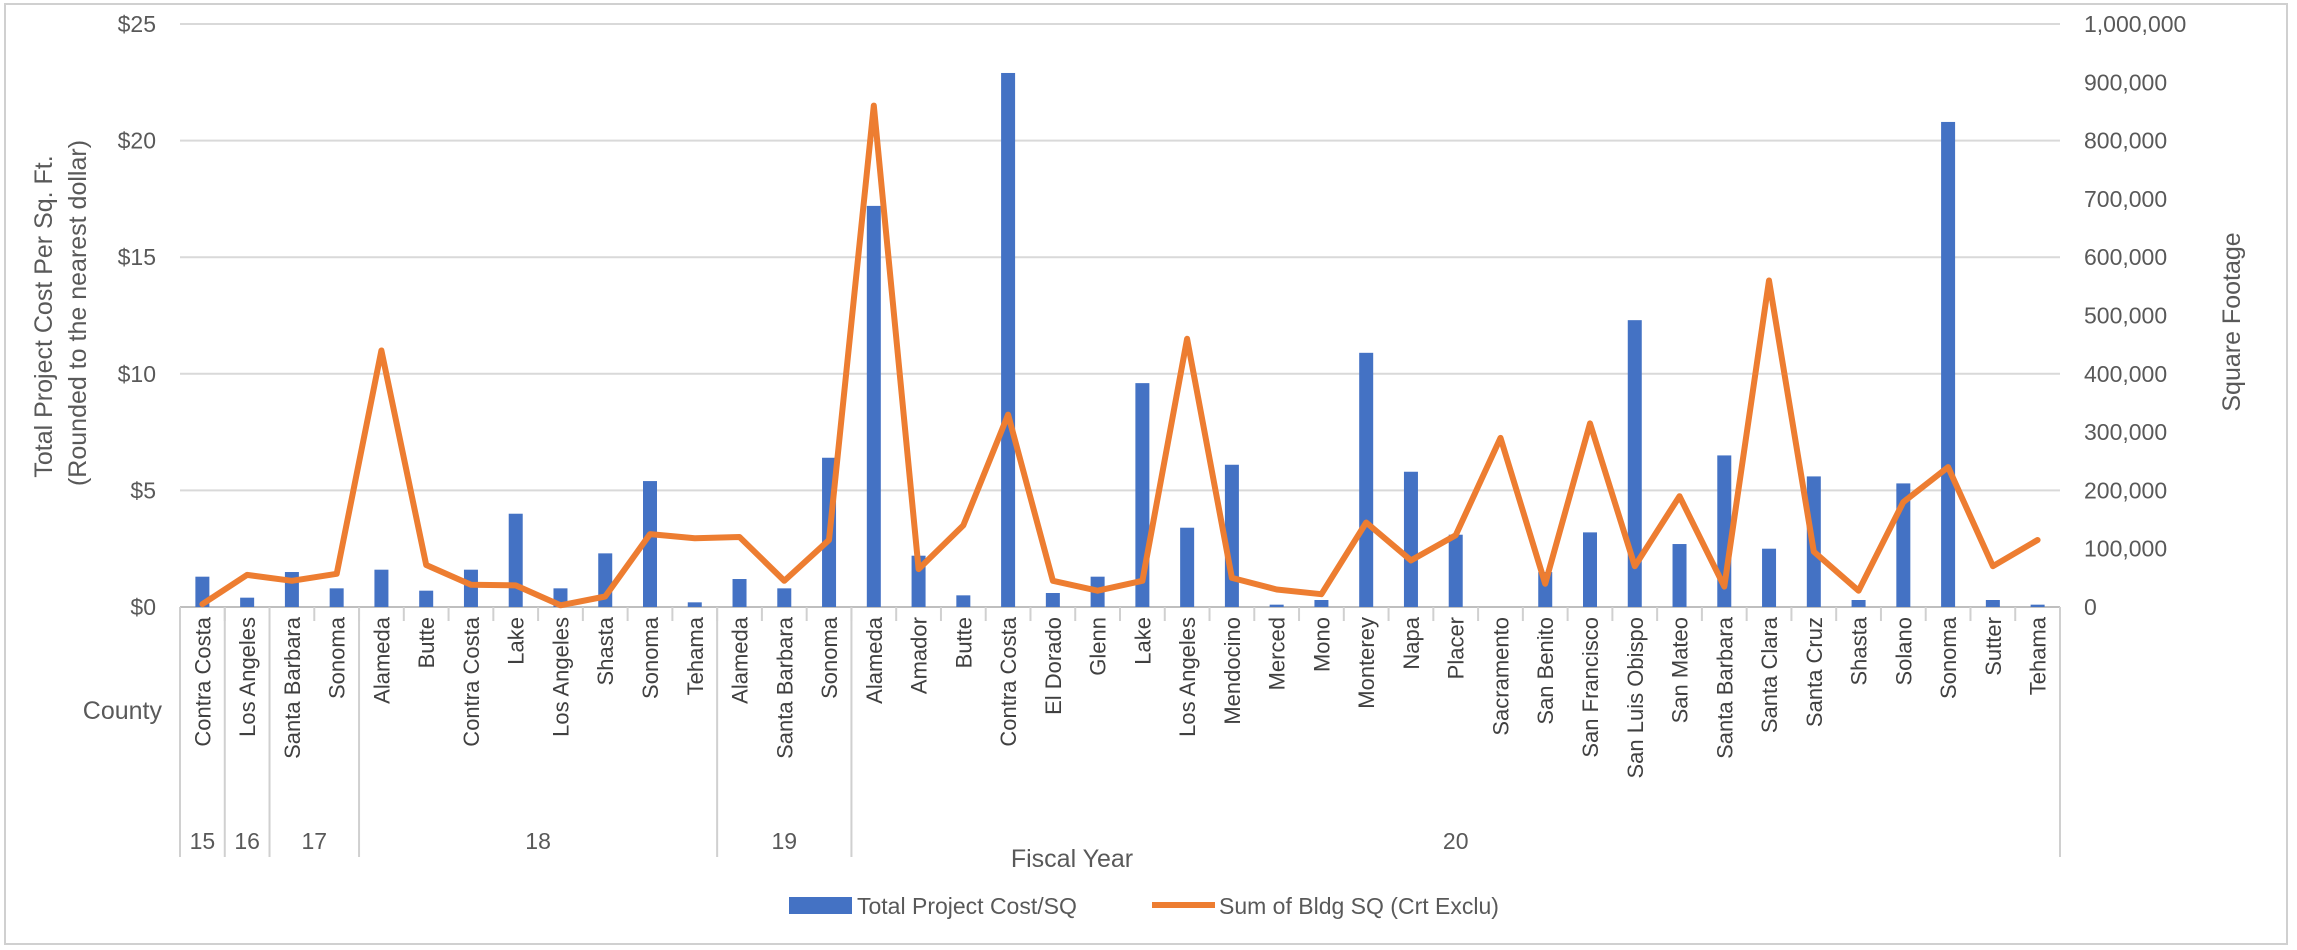  I want to click on legend-swatch-bar, so click(820, 905).